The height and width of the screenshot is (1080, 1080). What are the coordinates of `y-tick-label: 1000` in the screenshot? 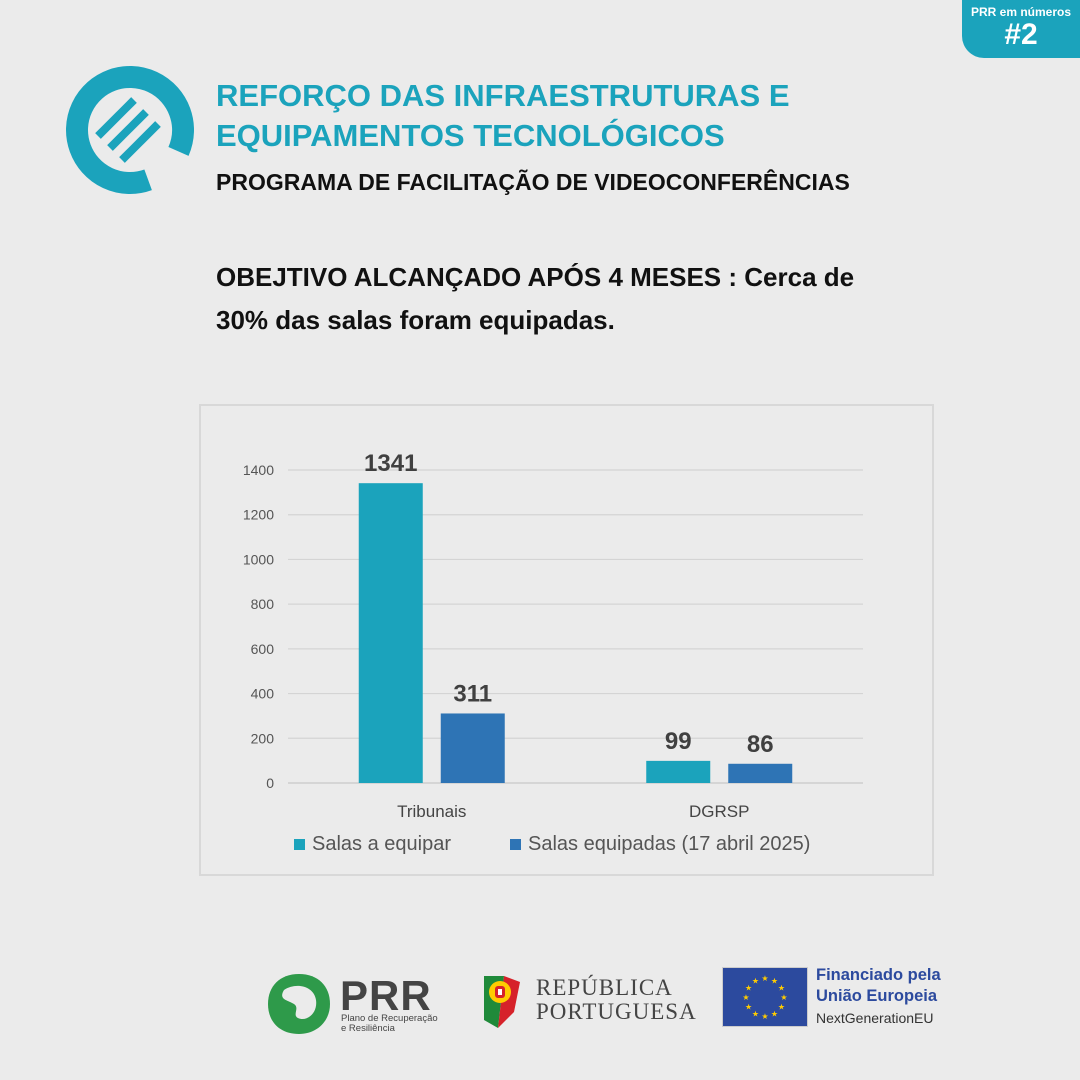 It's located at (258, 559).